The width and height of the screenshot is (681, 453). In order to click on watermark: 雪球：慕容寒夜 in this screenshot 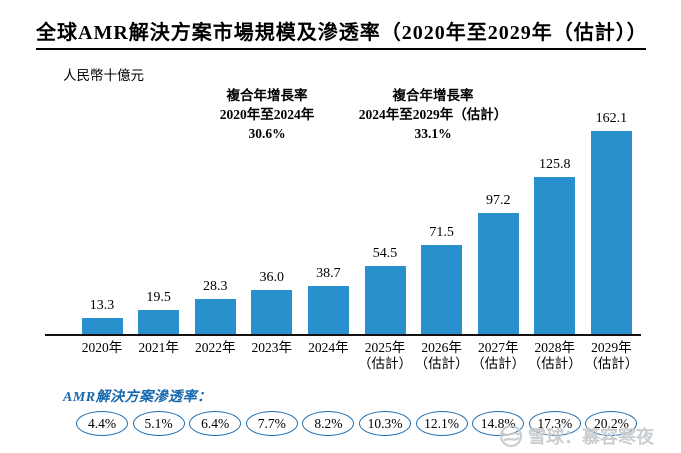, I will do `click(576, 436)`.